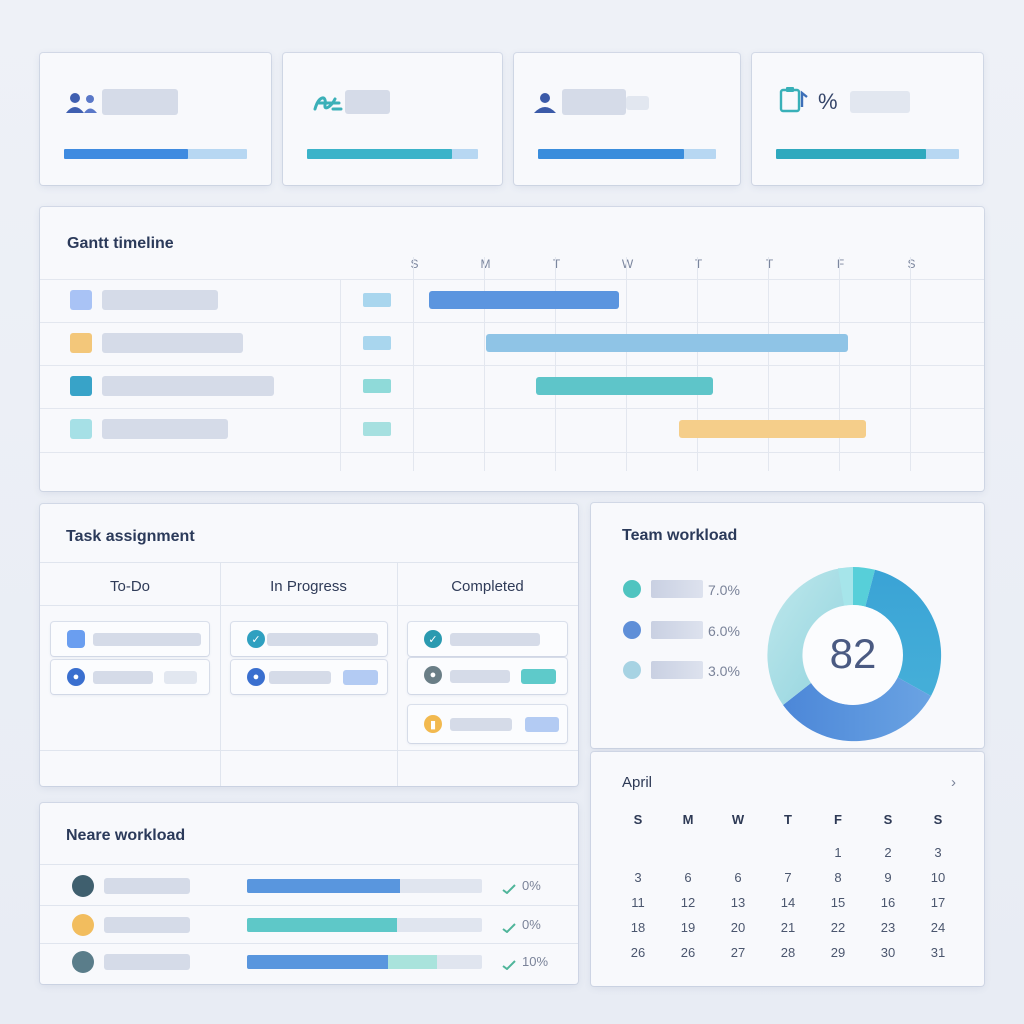  What do you see at coordinates (155, 154) in the screenshot?
I see `stat-progress-bar` at bounding box center [155, 154].